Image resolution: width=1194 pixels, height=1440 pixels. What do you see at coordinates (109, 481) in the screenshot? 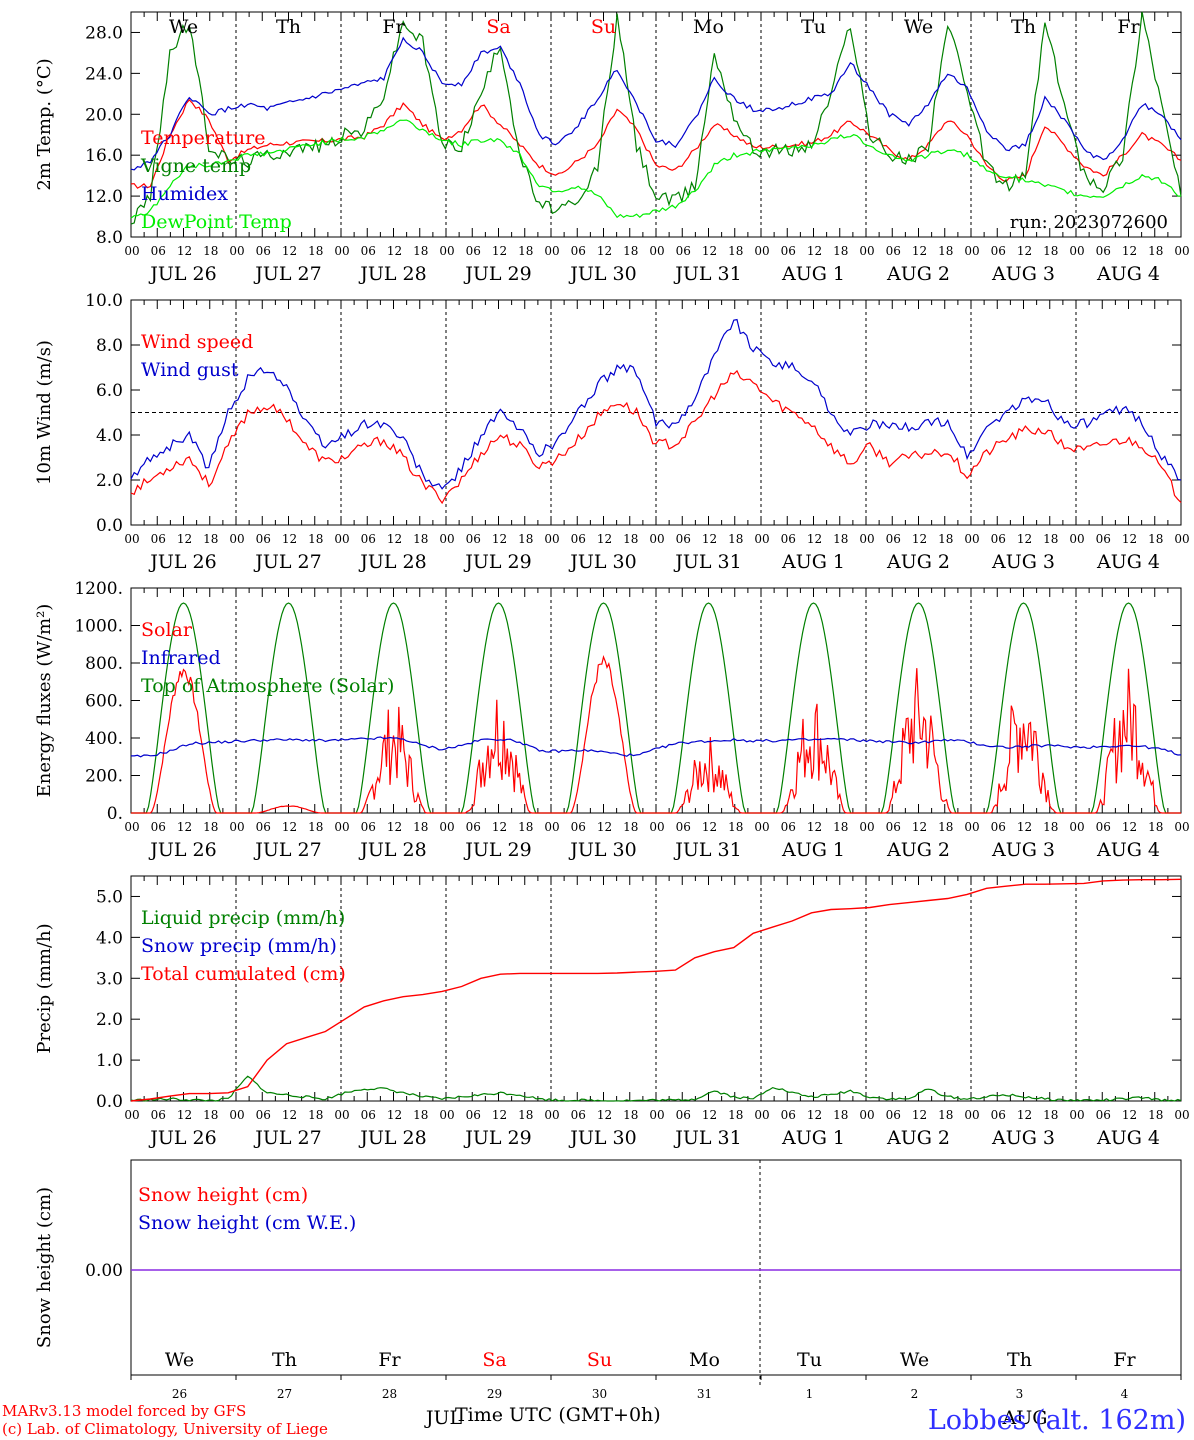
I see `wind-ytick-label: 2.0` at bounding box center [109, 481].